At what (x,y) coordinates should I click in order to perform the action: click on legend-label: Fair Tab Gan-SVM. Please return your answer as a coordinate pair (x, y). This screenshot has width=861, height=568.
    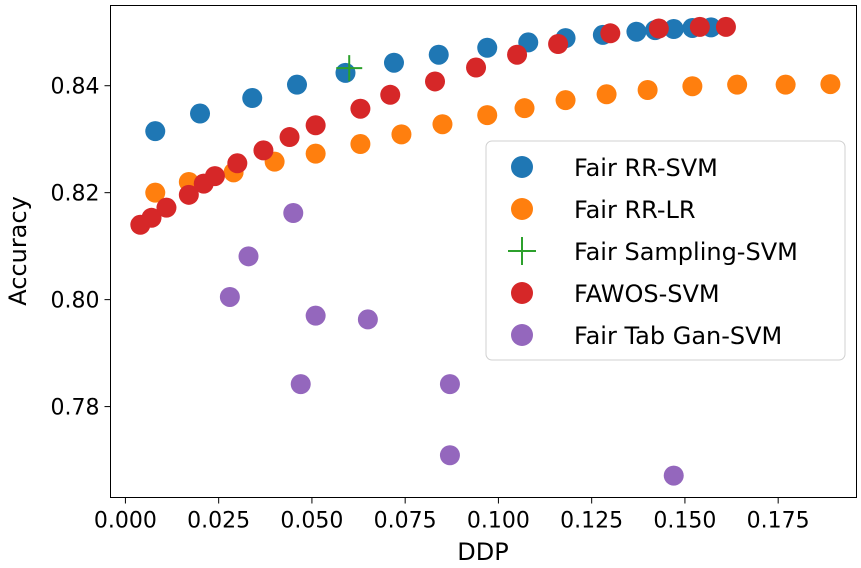
    Looking at the image, I should click on (678, 336).